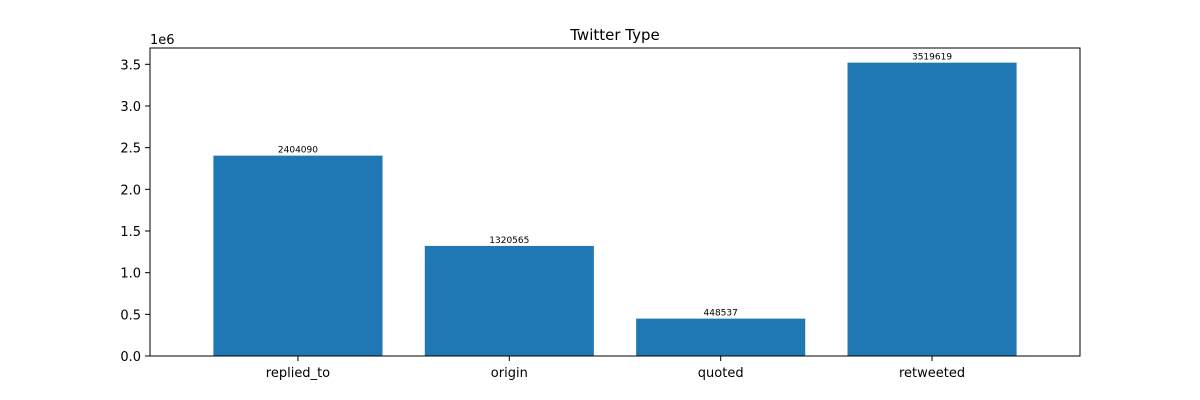 This screenshot has width=1200, height=400. Describe the element at coordinates (509, 373) in the screenshot. I see `x-tick-label-origin: origin` at that location.